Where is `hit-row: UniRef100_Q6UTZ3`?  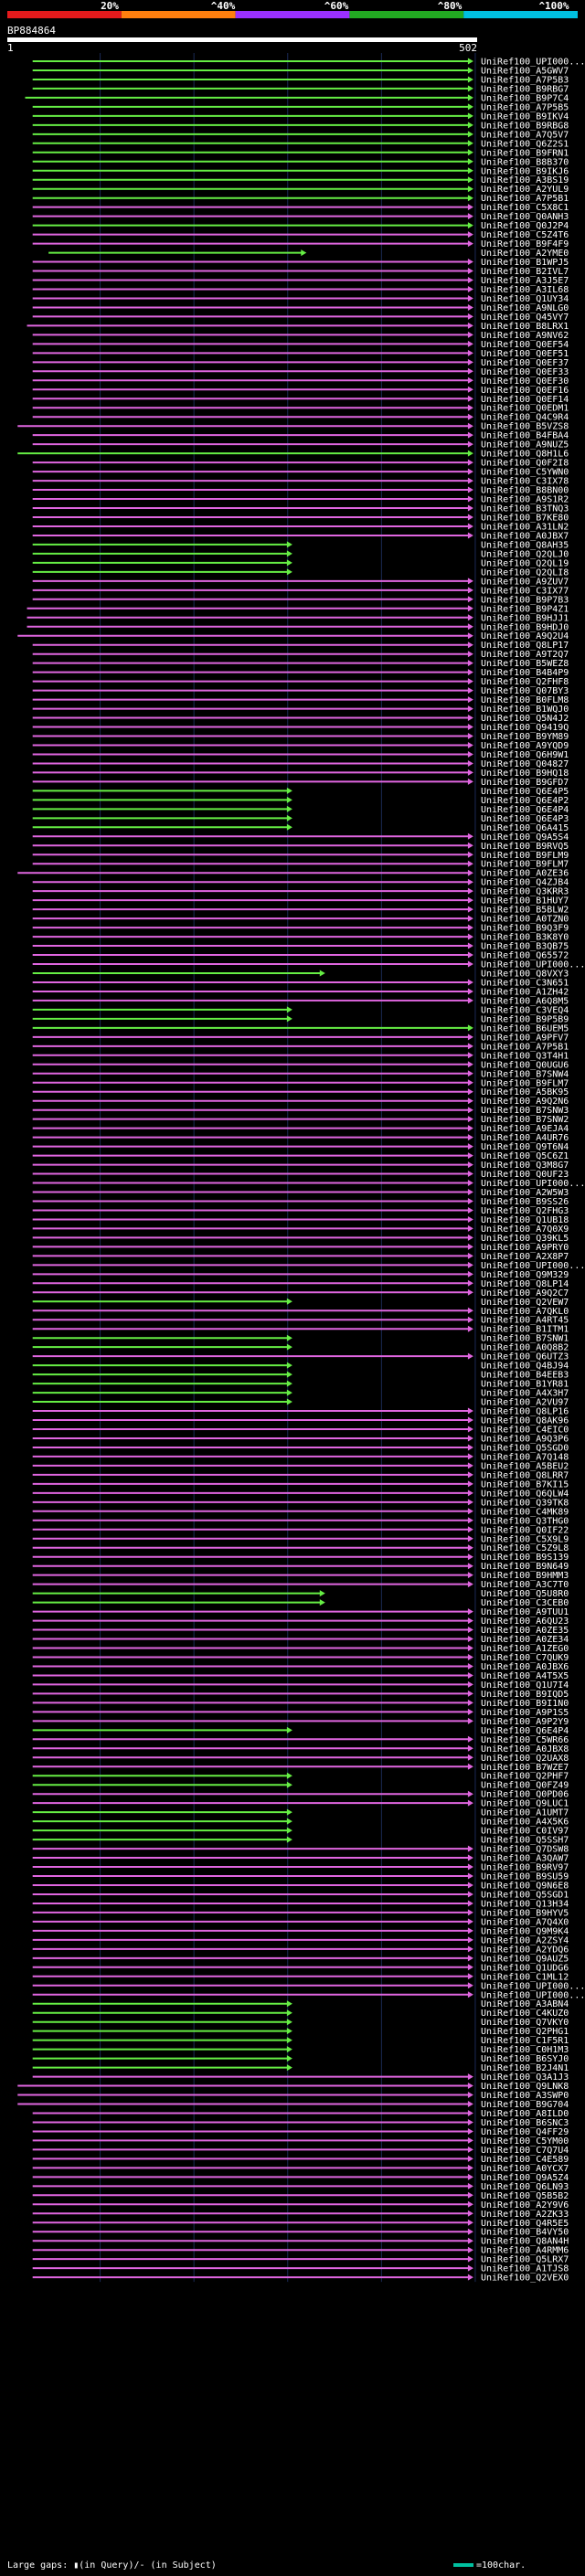 hit-row: UniRef100_Q6UTZ3 is located at coordinates (300, 1357).